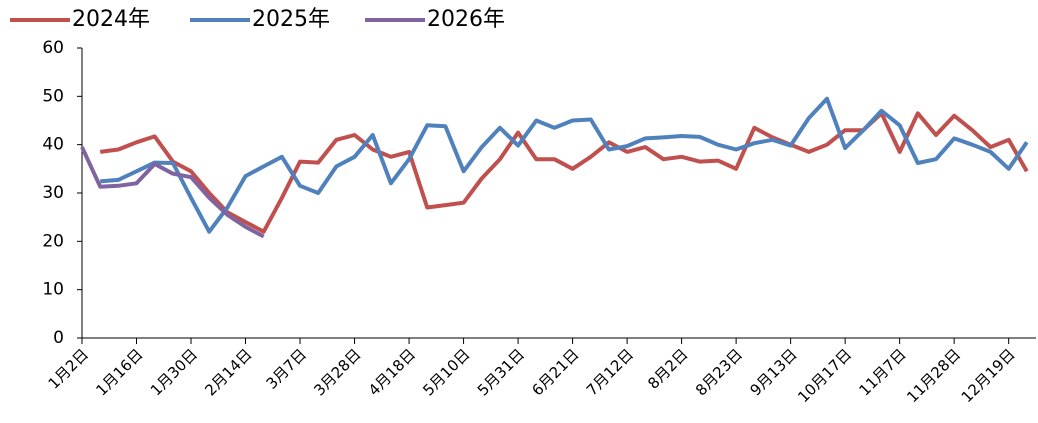 Image resolution: width=1038 pixels, height=423 pixels. What do you see at coordinates (111, 19) in the screenshot?
I see `legend-label: 2024年` at bounding box center [111, 19].